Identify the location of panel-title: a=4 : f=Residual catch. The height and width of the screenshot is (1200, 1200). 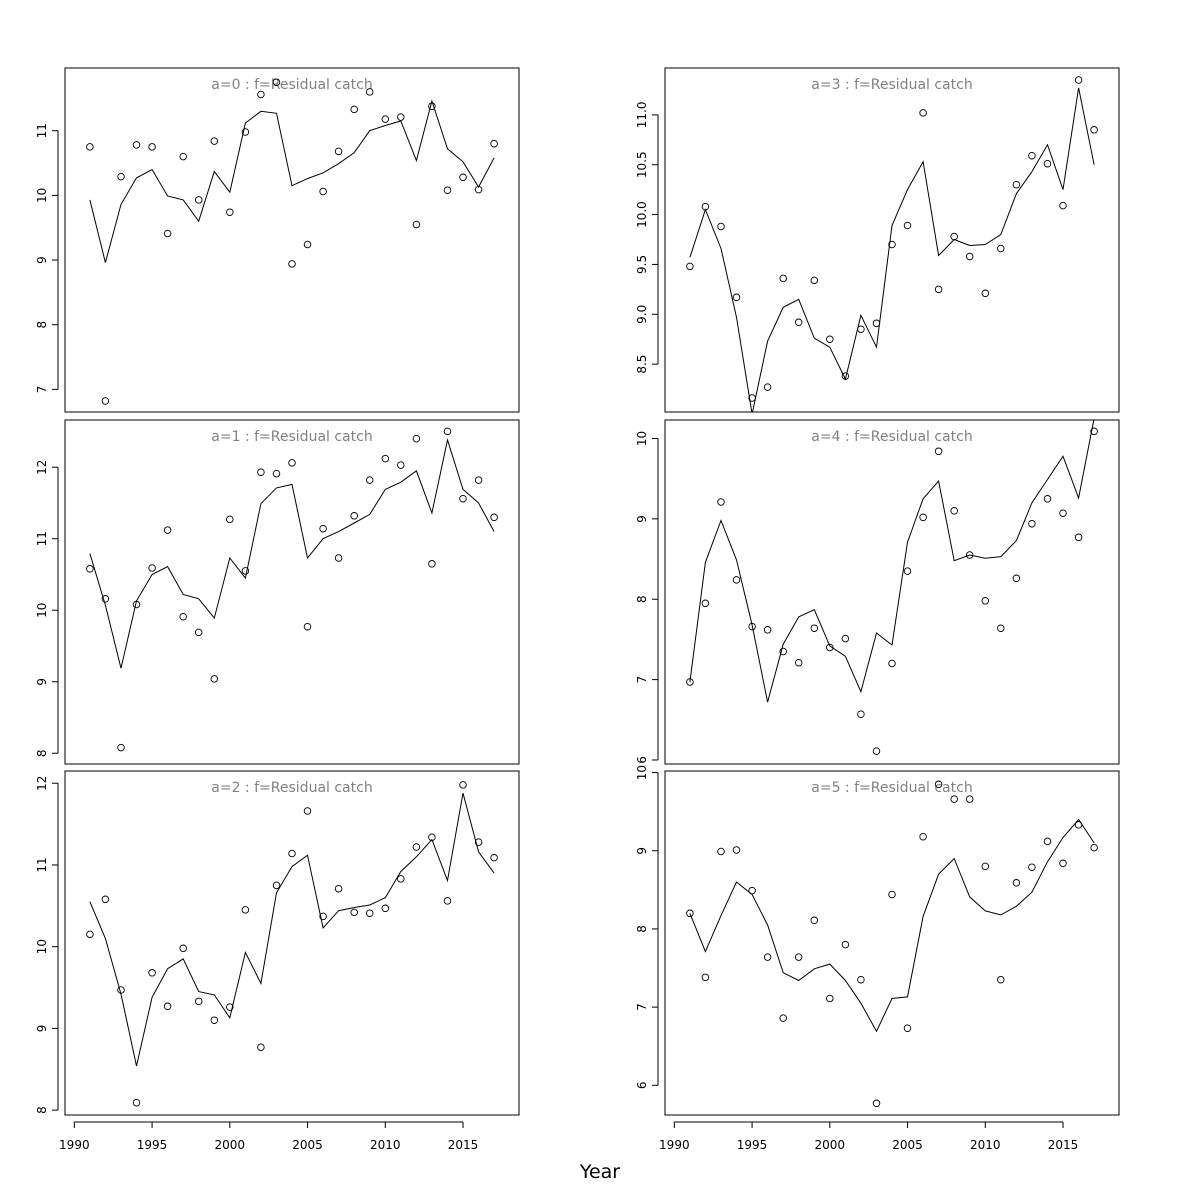
(891, 437).